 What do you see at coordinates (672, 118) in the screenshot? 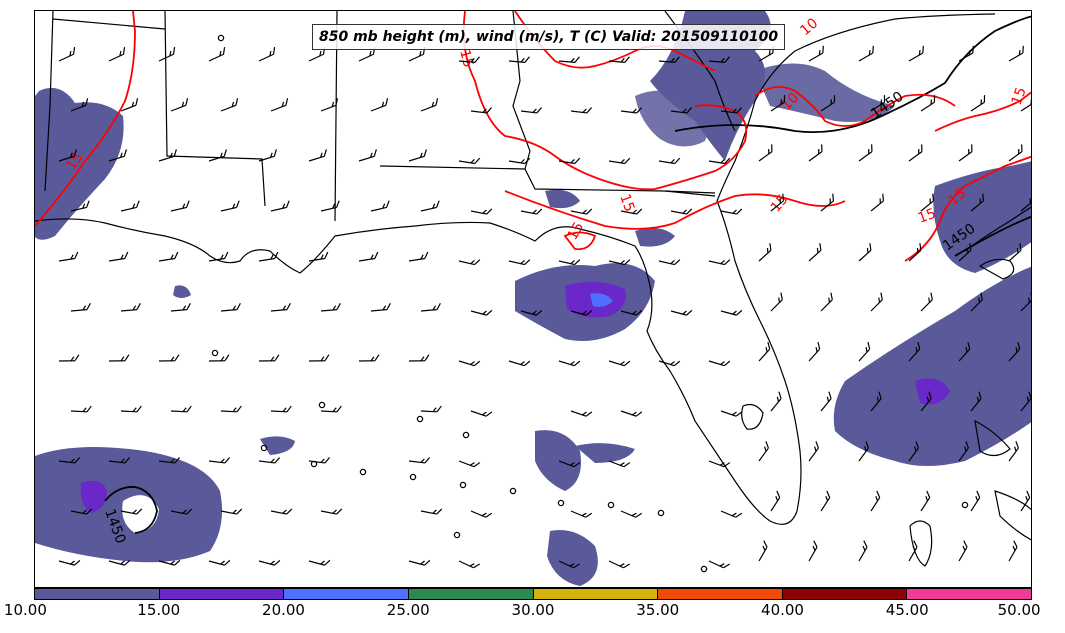
I see `precip-area-north-scatter` at bounding box center [672, 118].